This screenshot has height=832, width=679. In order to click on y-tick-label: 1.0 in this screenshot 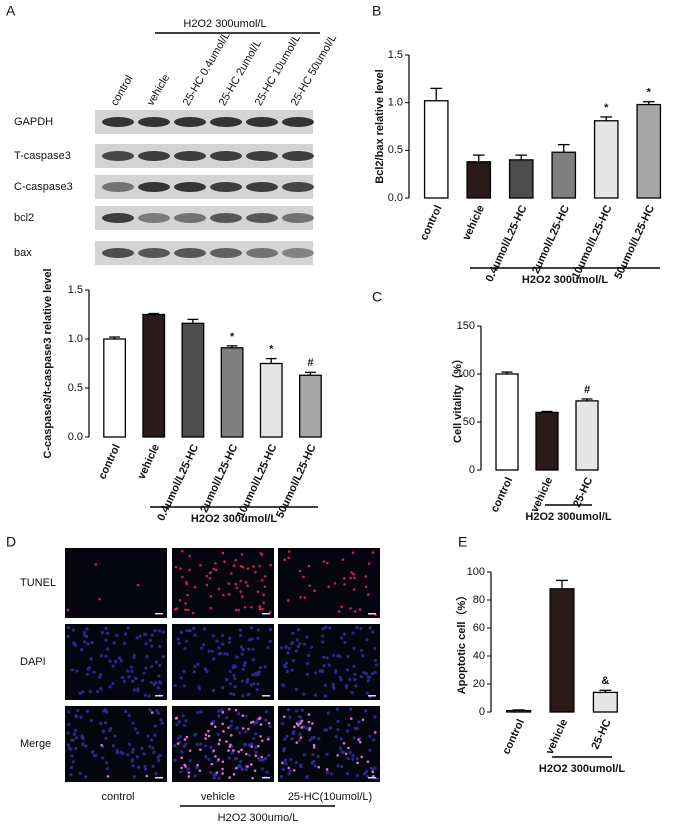, I will do `click(395, 103)`.